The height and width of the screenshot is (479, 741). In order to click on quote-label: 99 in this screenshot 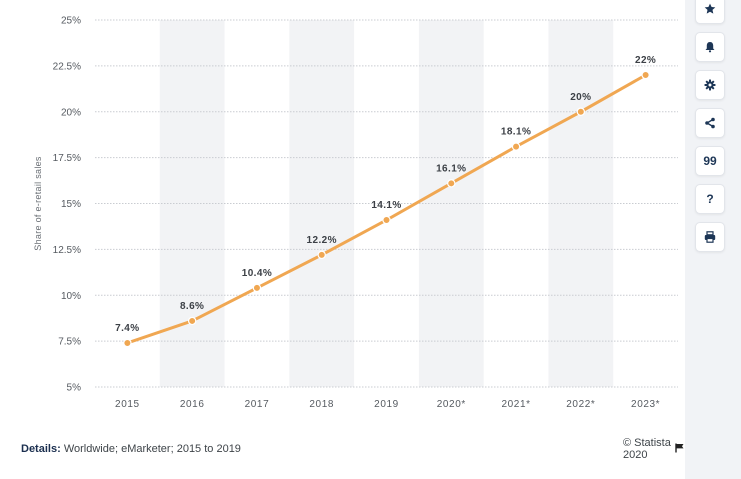, I will do `click(710, 161)`.